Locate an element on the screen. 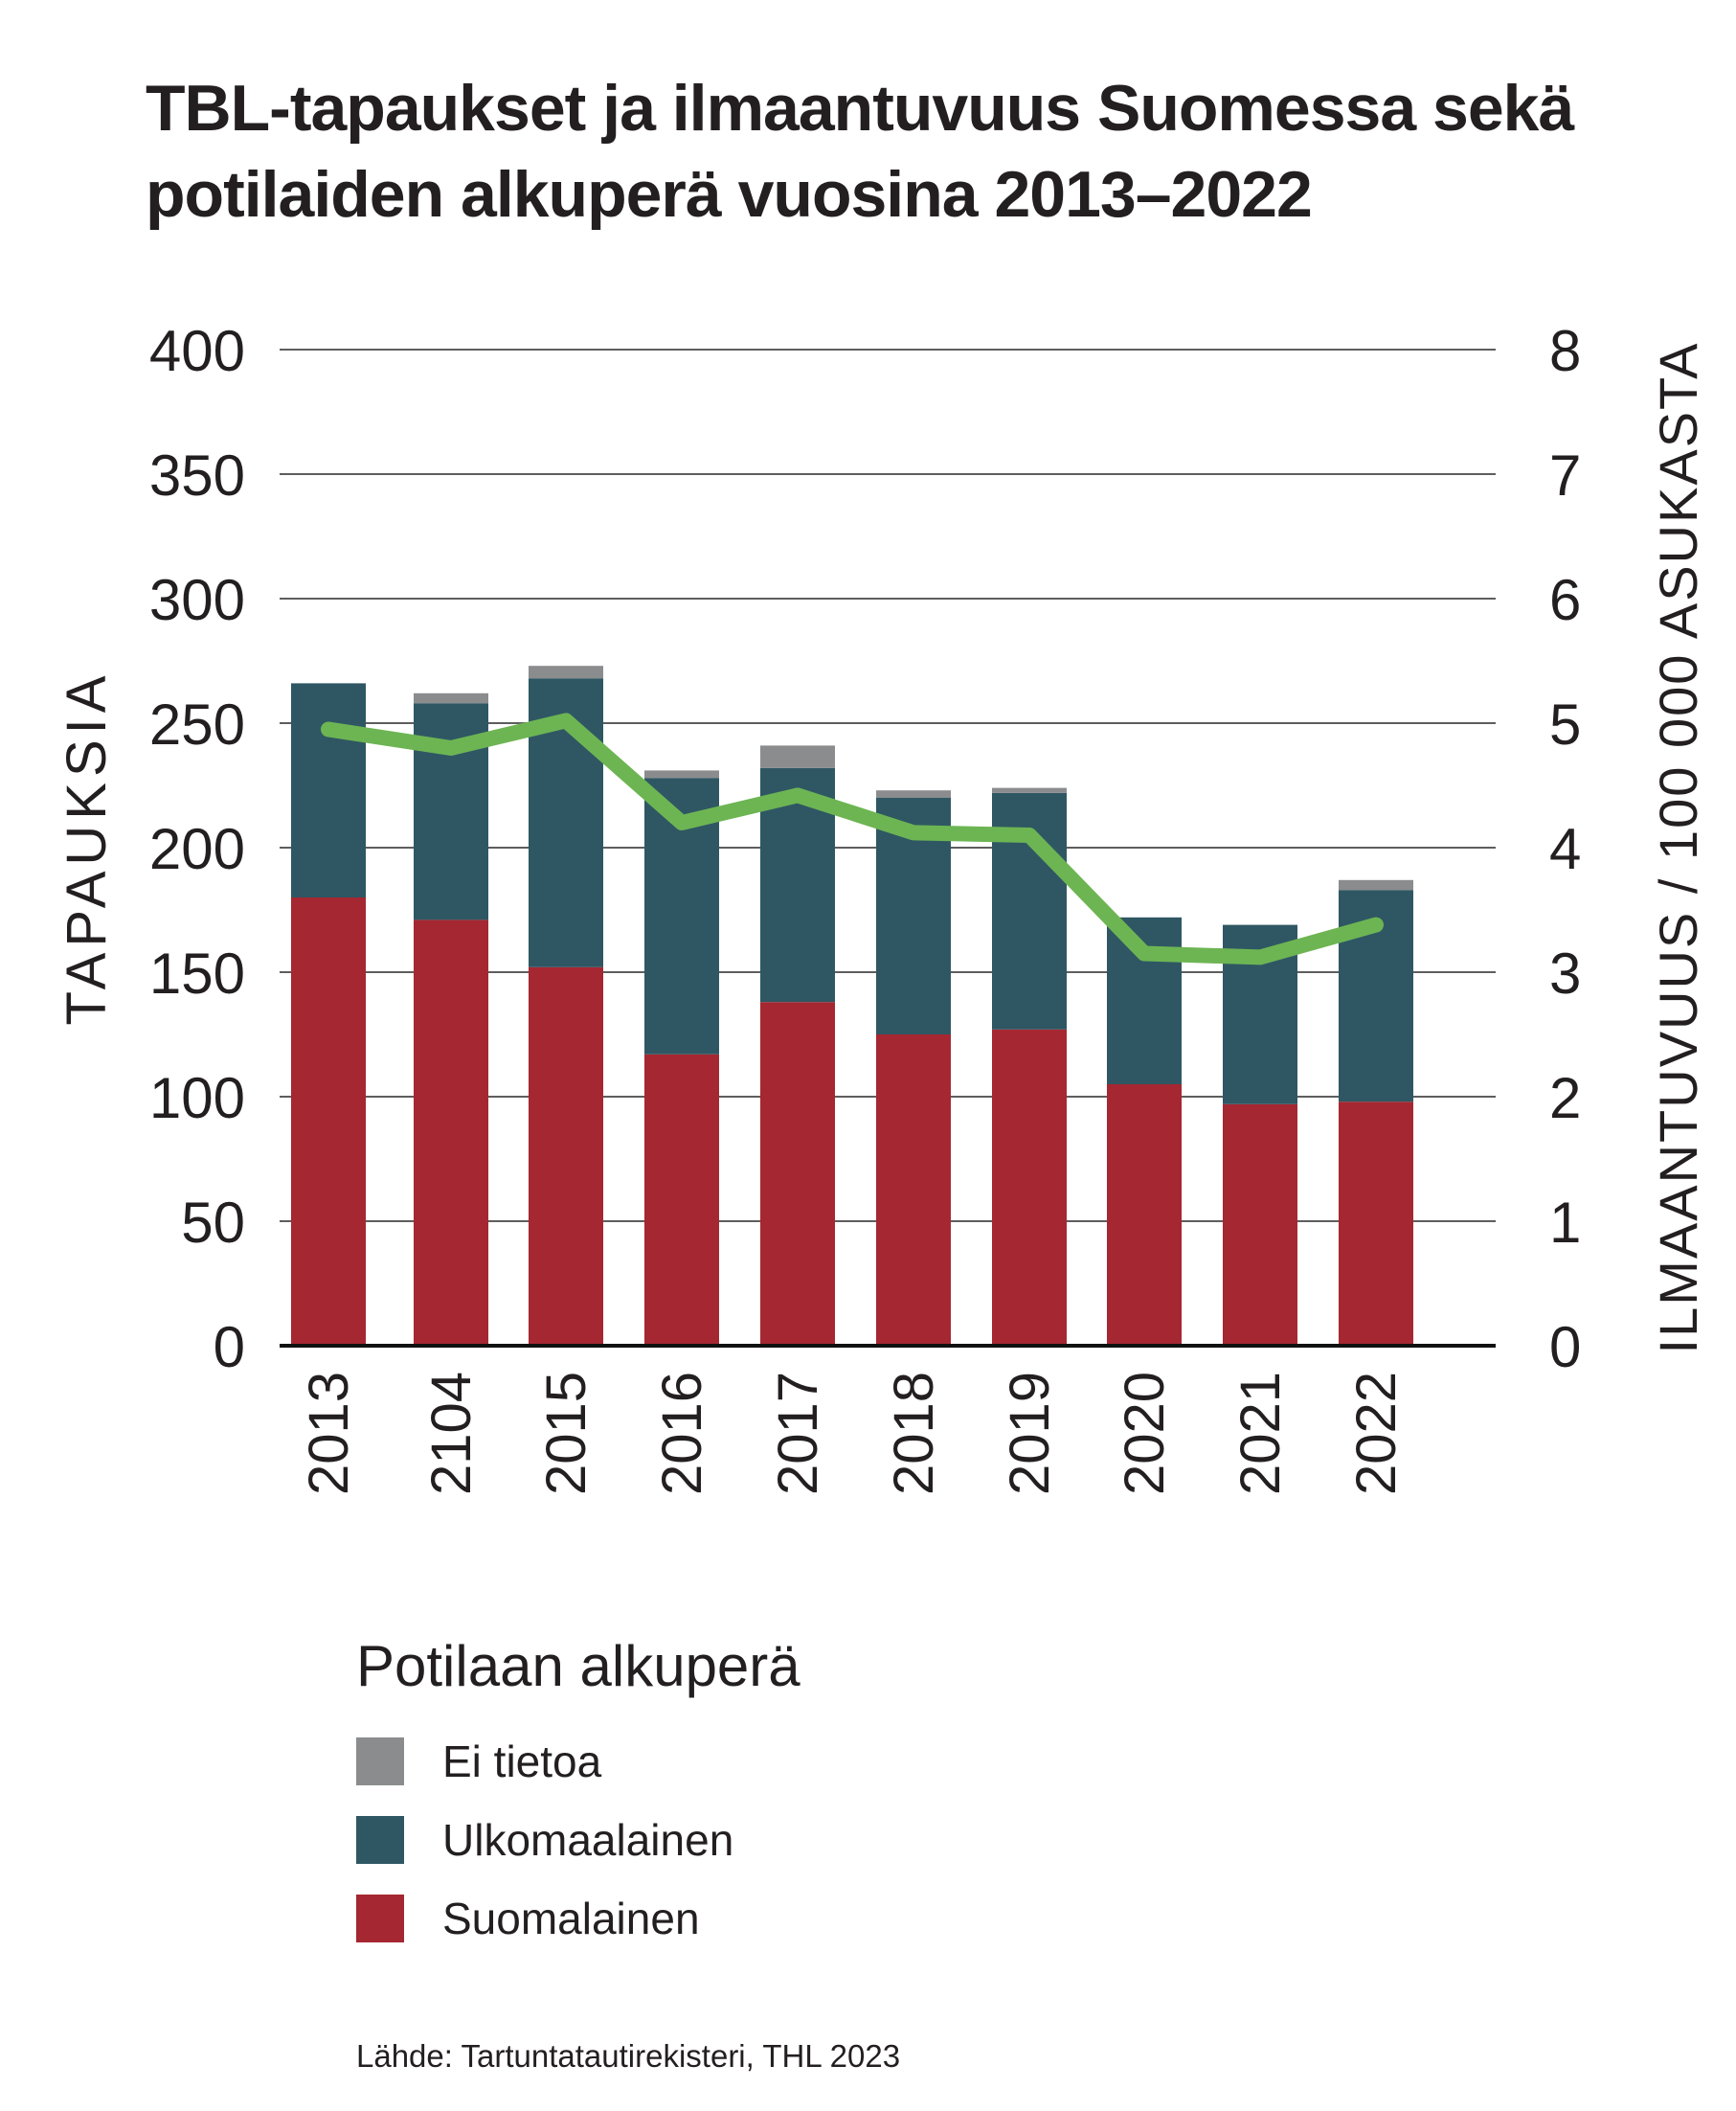  y-right-tick-label: 5 is located at coordinates (1565, 724).